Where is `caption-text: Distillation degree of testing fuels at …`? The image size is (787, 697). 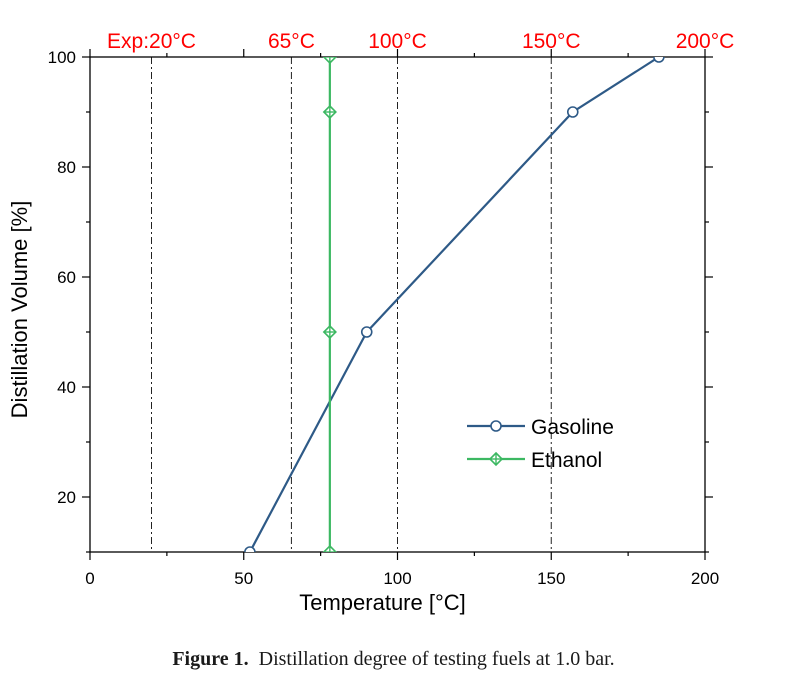 caption-text: Distillation degree of testing fuels at … is located at coordinates (436, 659).